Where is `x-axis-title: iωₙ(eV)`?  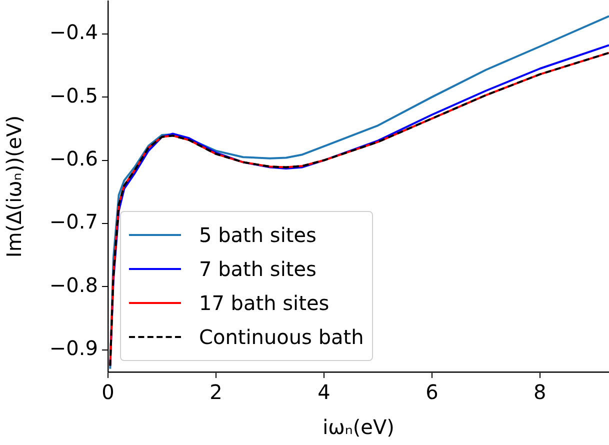 x-axis-title: iωₙ(eV) is located at coordinates (358, 427).